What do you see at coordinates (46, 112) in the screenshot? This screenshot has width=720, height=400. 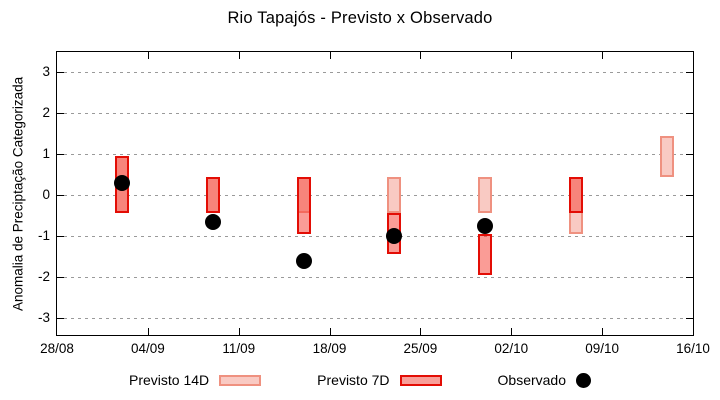 I see `y-tick-label: 2` at bounding box center [46, 112].